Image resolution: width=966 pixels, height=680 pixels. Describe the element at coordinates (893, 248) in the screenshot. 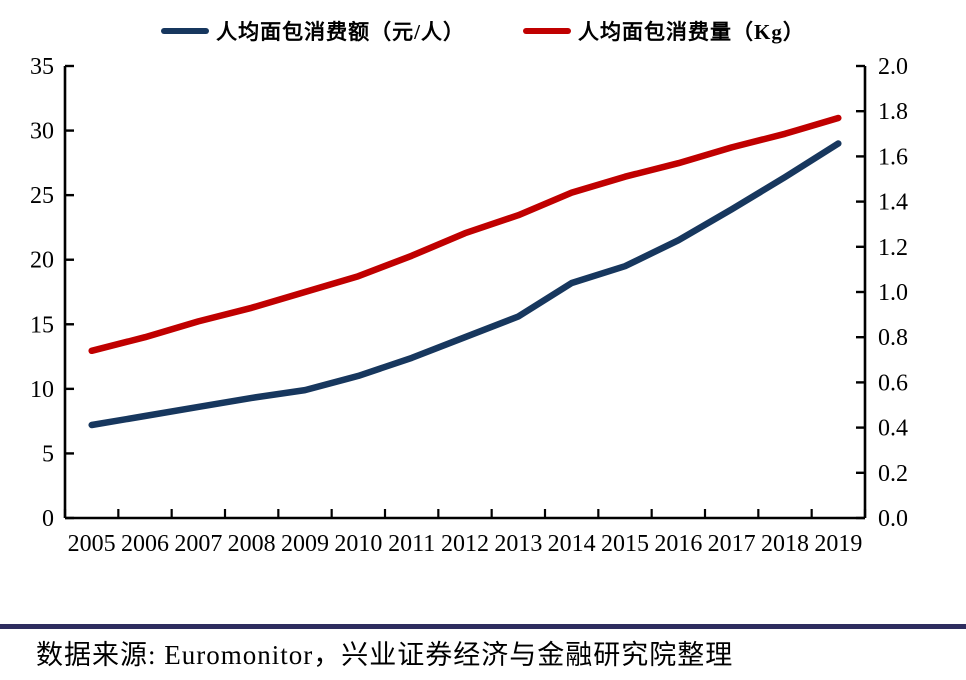

I see `svg-text: 1.2` at that location.